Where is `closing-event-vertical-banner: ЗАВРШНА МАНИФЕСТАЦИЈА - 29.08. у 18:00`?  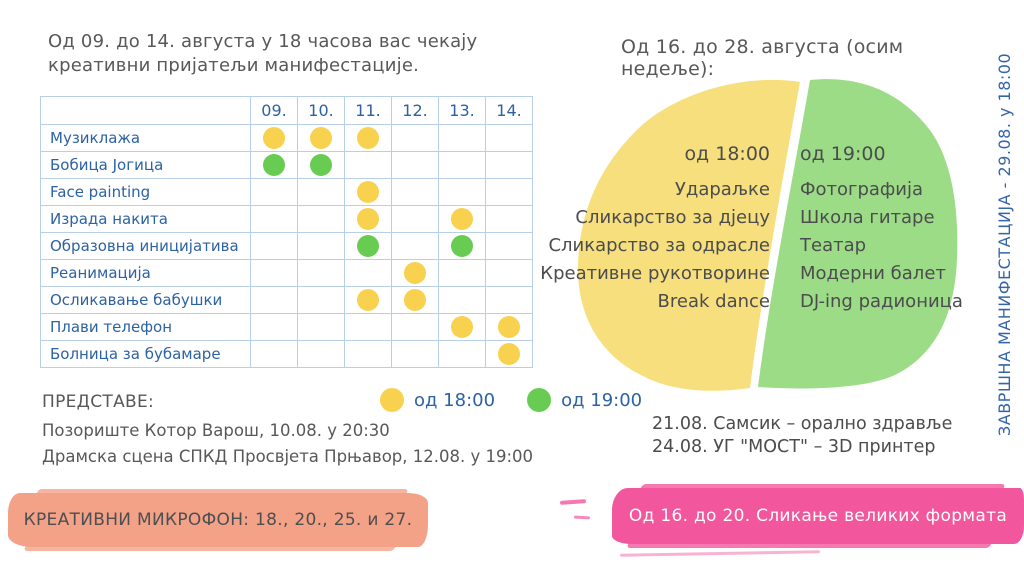 closing-event-vertical-banner: ЗАВРШНА МАНИФЕСТАЦИЈА - 29.08. у 18:00 is located at coordinates (1004, 244).